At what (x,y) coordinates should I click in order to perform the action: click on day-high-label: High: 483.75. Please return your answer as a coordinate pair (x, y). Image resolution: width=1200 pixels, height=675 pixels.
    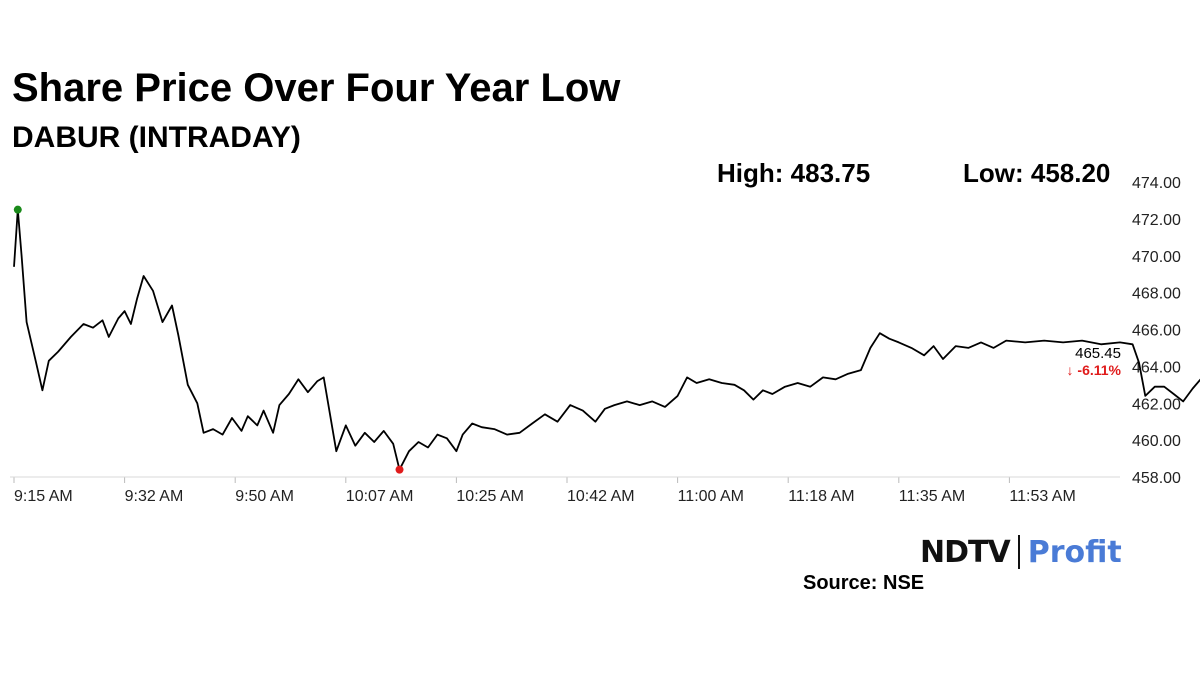
    Looking at the image, I should click on (794, 173).